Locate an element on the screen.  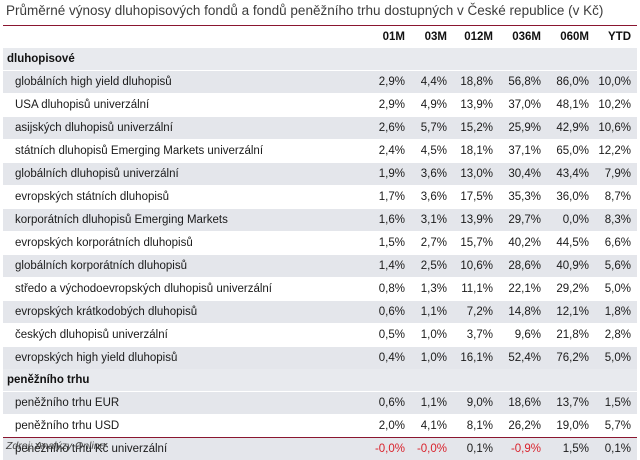
header-col-036m: 036M is located at coordinates (523, 37).